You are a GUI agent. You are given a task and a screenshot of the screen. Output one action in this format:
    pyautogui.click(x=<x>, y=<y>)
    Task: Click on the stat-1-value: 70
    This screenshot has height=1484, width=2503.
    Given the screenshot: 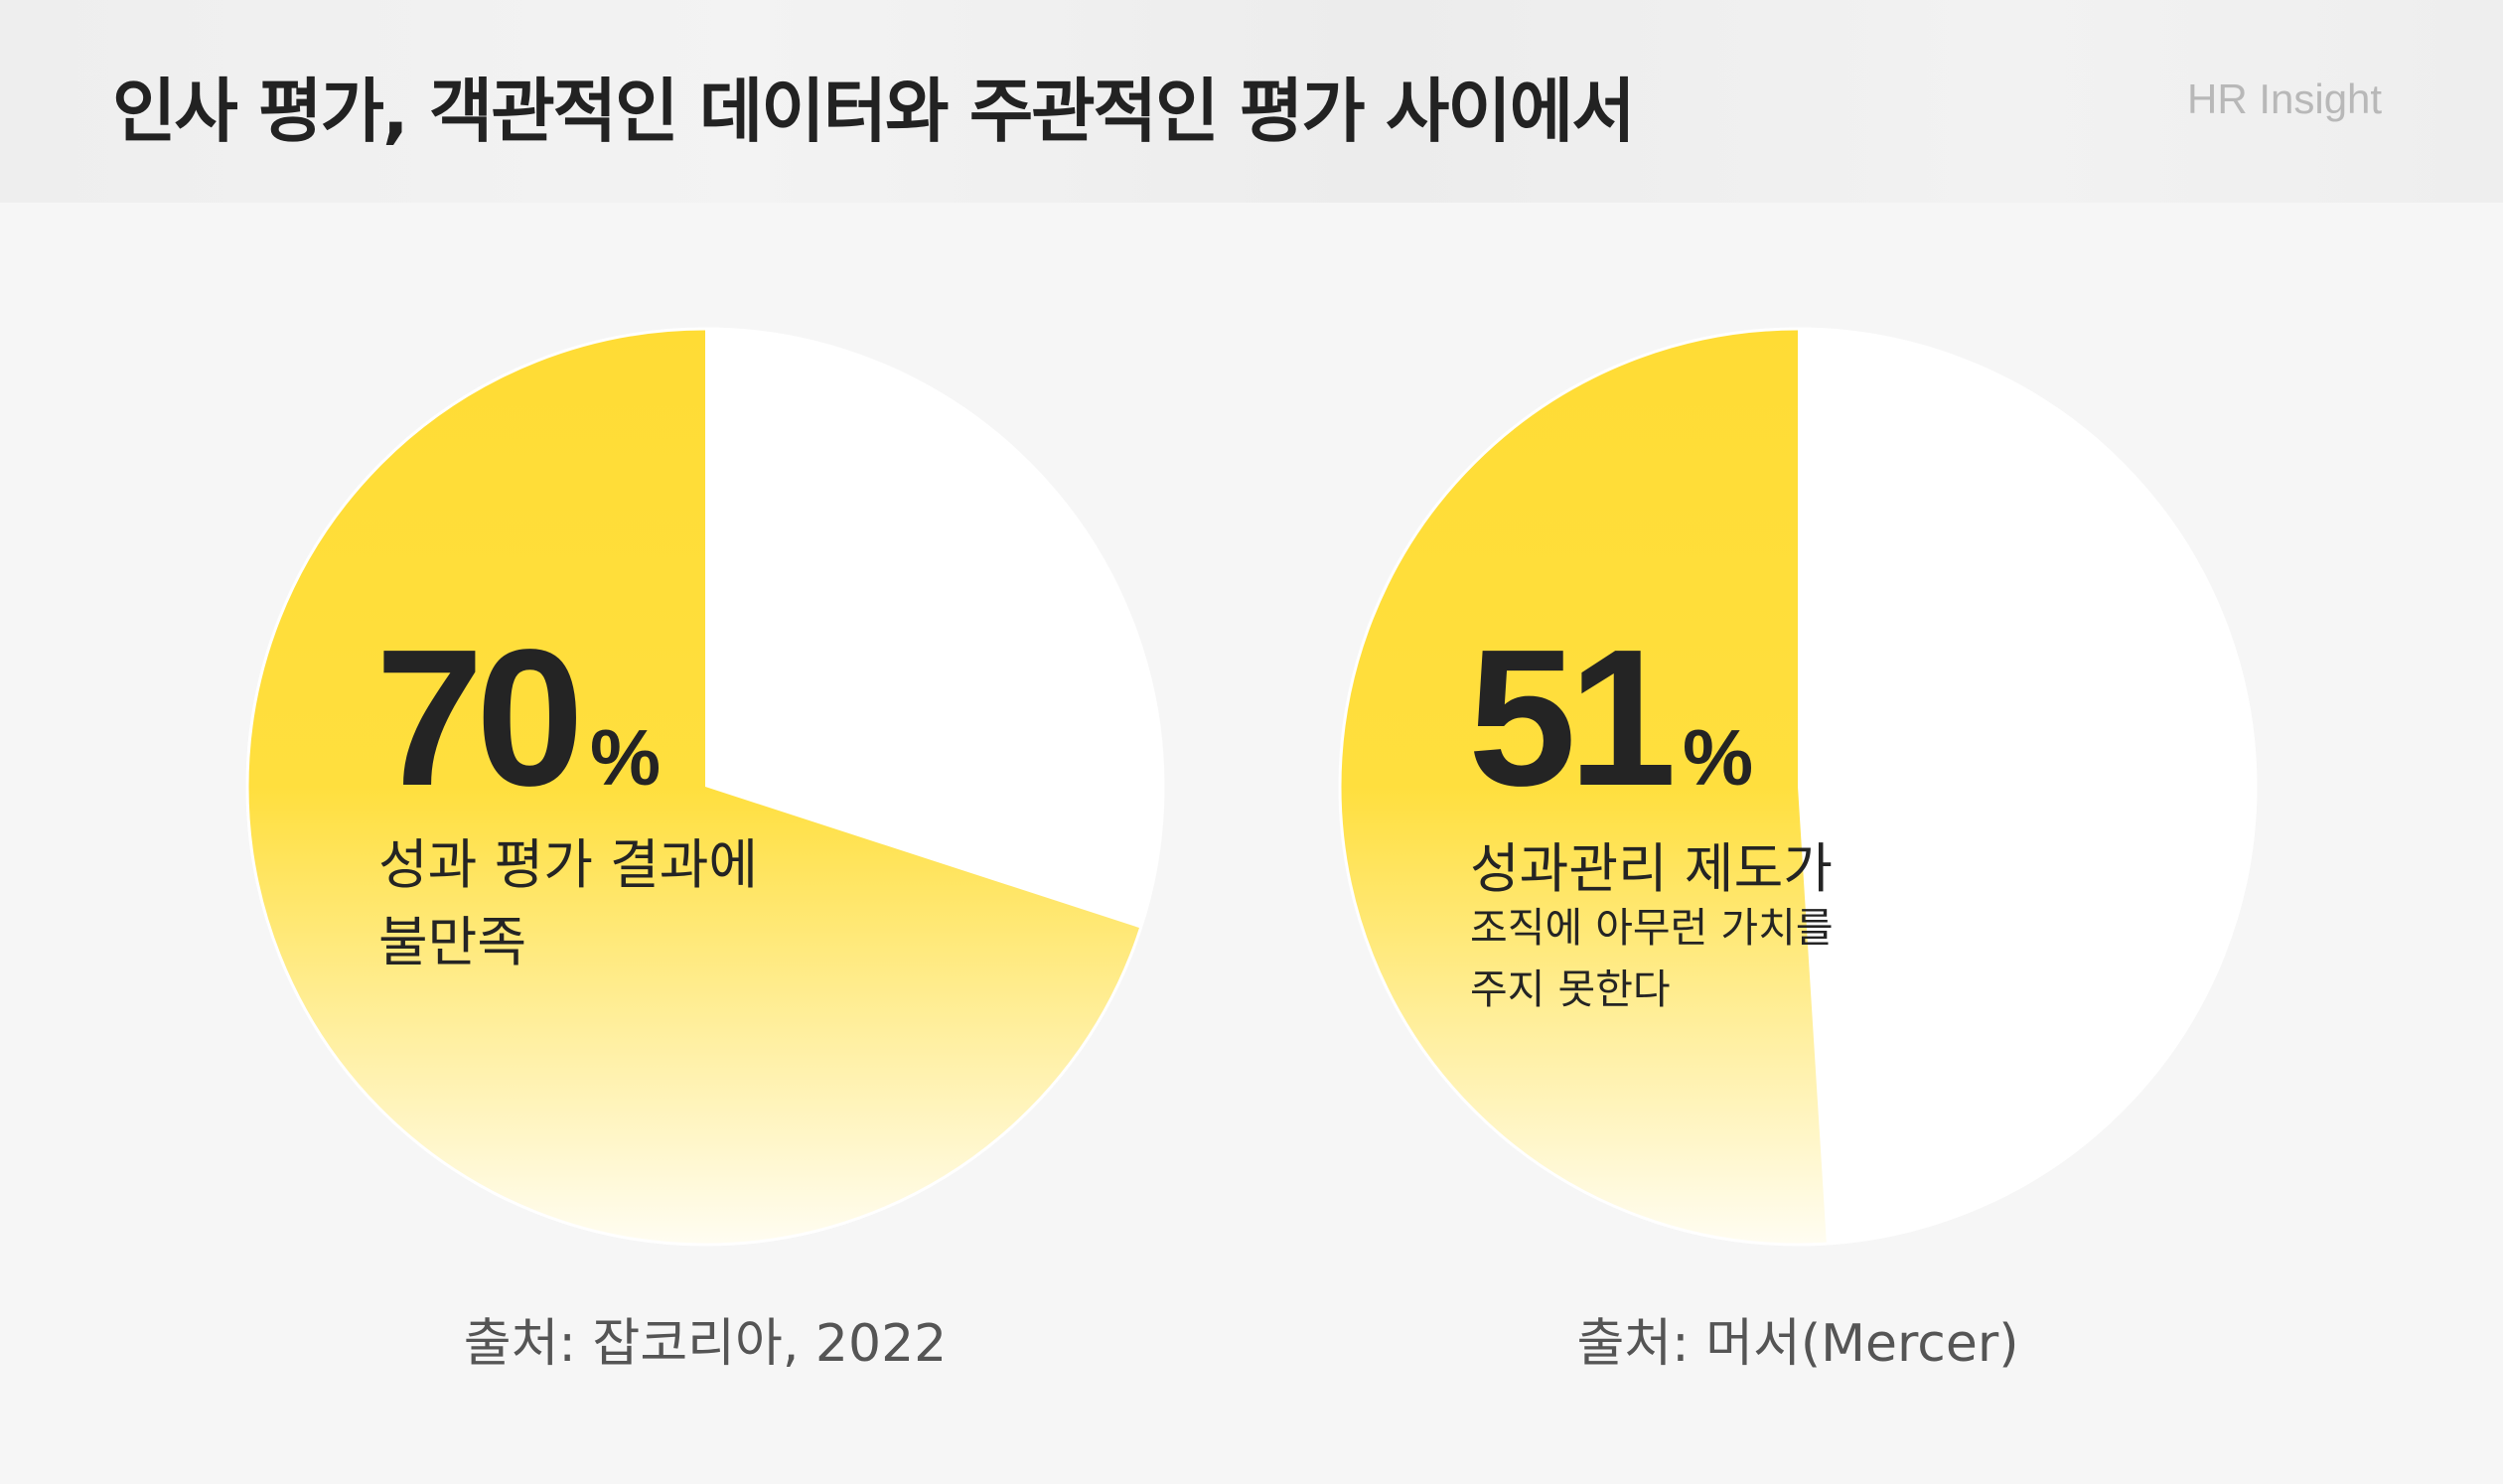 What is the action you would take?
    pyautogui.click(x=479, y=717)
    